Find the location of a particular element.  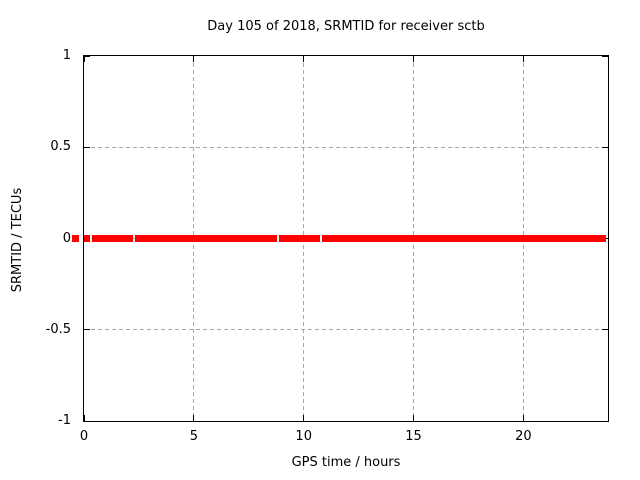

x-tick-label: 5 is located at coordinates (193, 436).